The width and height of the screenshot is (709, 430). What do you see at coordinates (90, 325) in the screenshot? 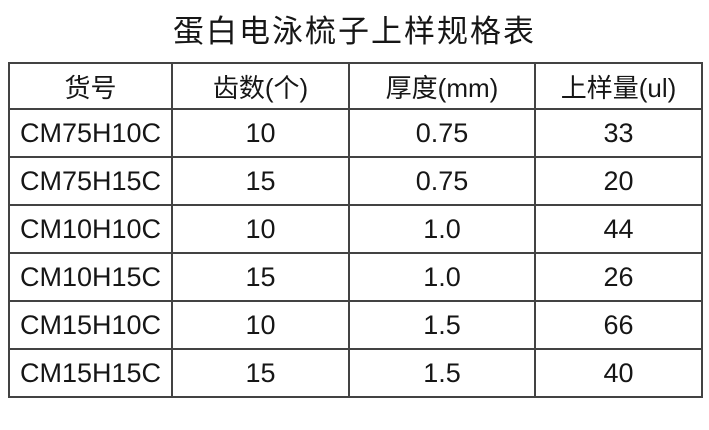
I see `cell-item-no: CM15H10C` at bounding box center [90, 325].